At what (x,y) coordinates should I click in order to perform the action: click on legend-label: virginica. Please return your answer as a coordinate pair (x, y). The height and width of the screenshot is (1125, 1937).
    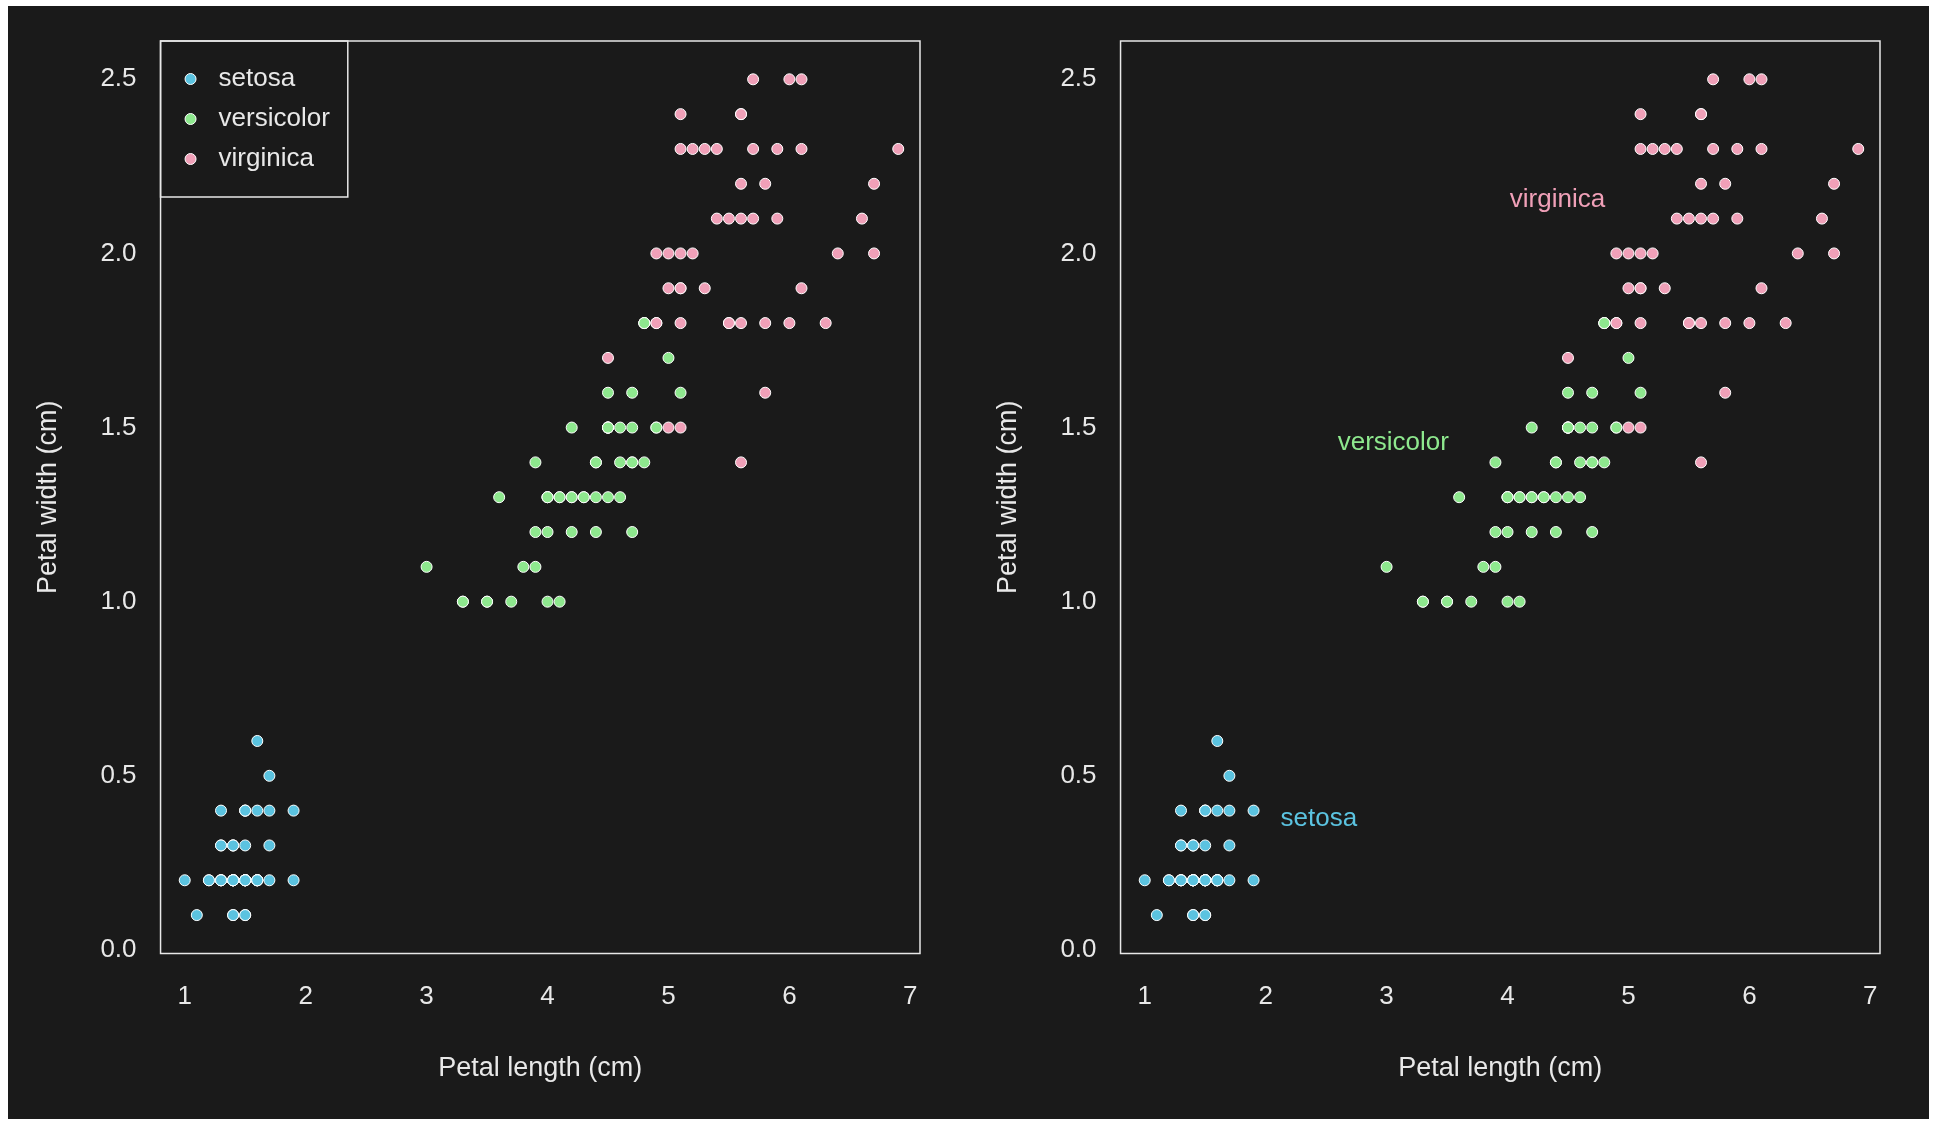
    Looking at the image, I should click on (266, 157).